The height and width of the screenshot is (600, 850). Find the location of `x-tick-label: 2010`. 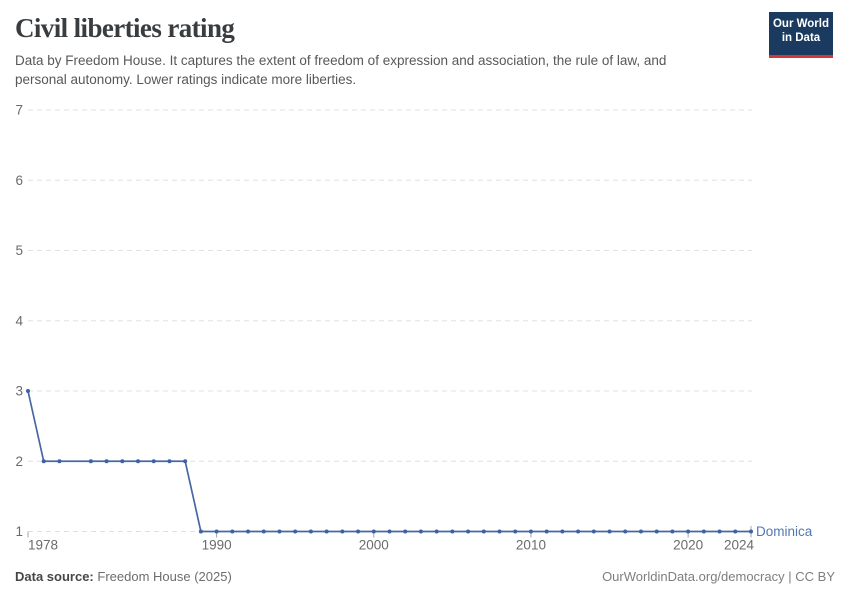

x-tick-label: 2010 is located at coordinates (531, 545).